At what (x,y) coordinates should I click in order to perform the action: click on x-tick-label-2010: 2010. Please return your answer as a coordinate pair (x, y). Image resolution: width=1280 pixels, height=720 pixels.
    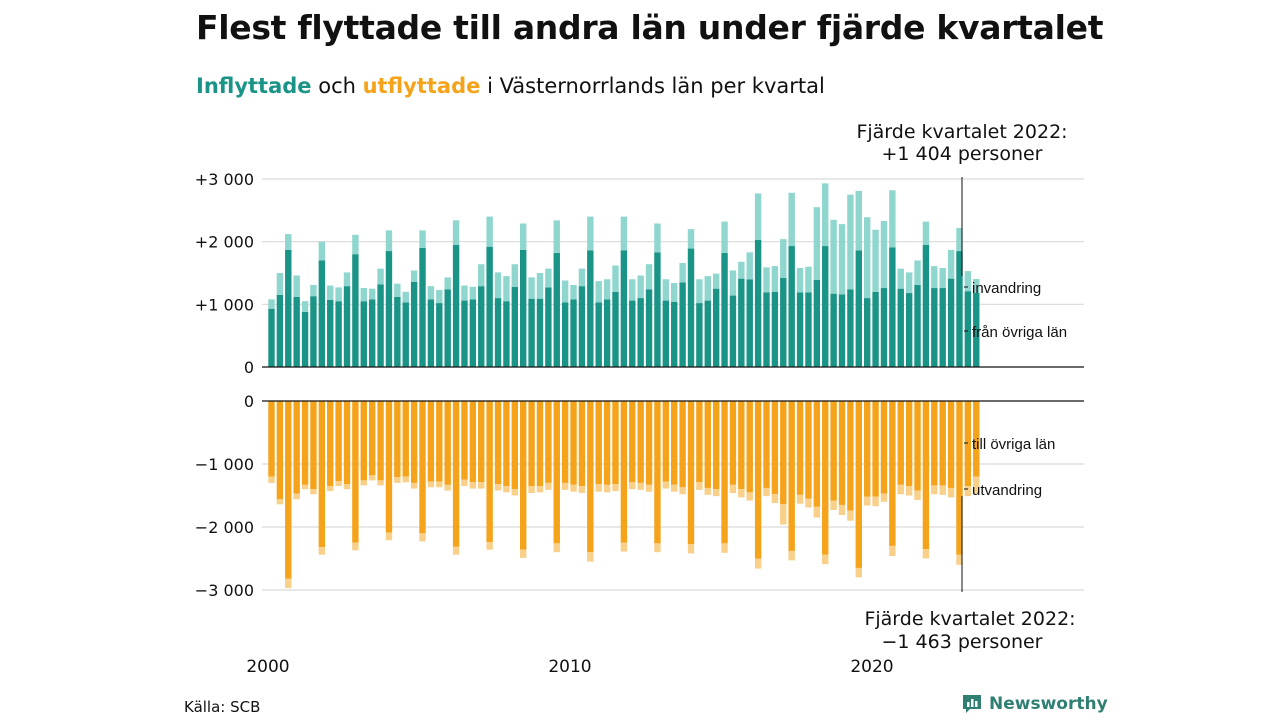
    Looking at the image, I should click on (569, 667).